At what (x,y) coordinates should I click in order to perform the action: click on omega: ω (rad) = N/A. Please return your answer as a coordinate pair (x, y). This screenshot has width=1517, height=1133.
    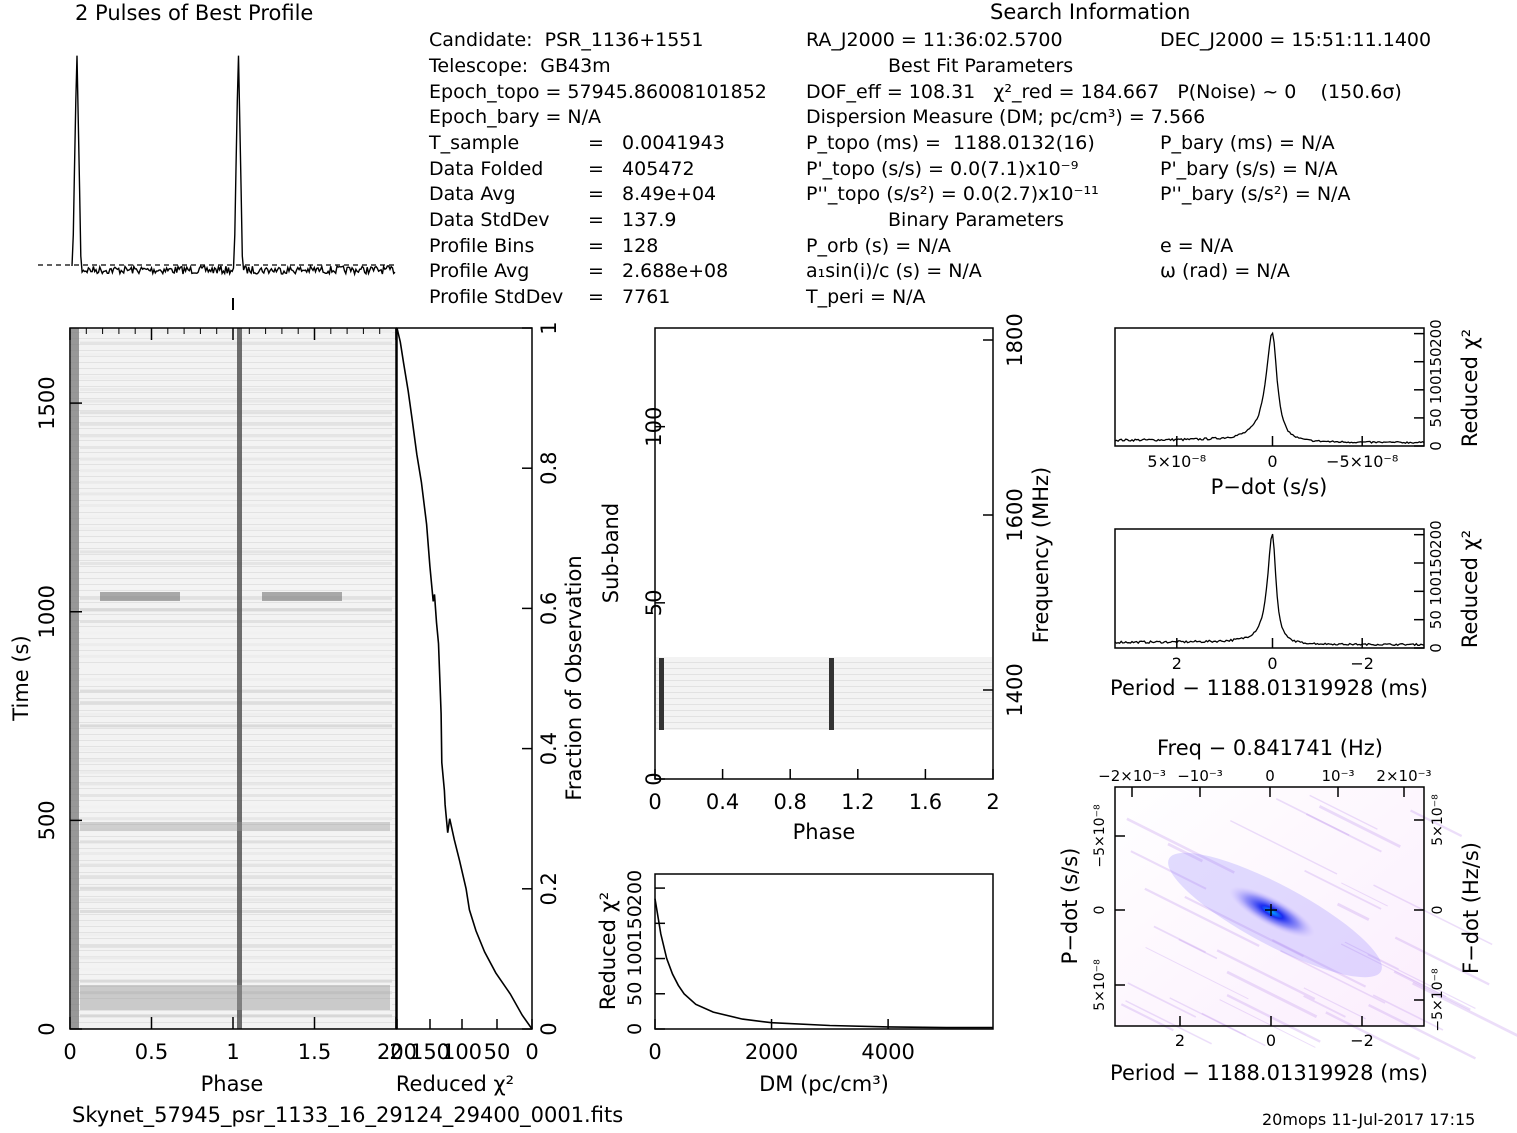
    Looking at the image, I should click on (1225, 271).